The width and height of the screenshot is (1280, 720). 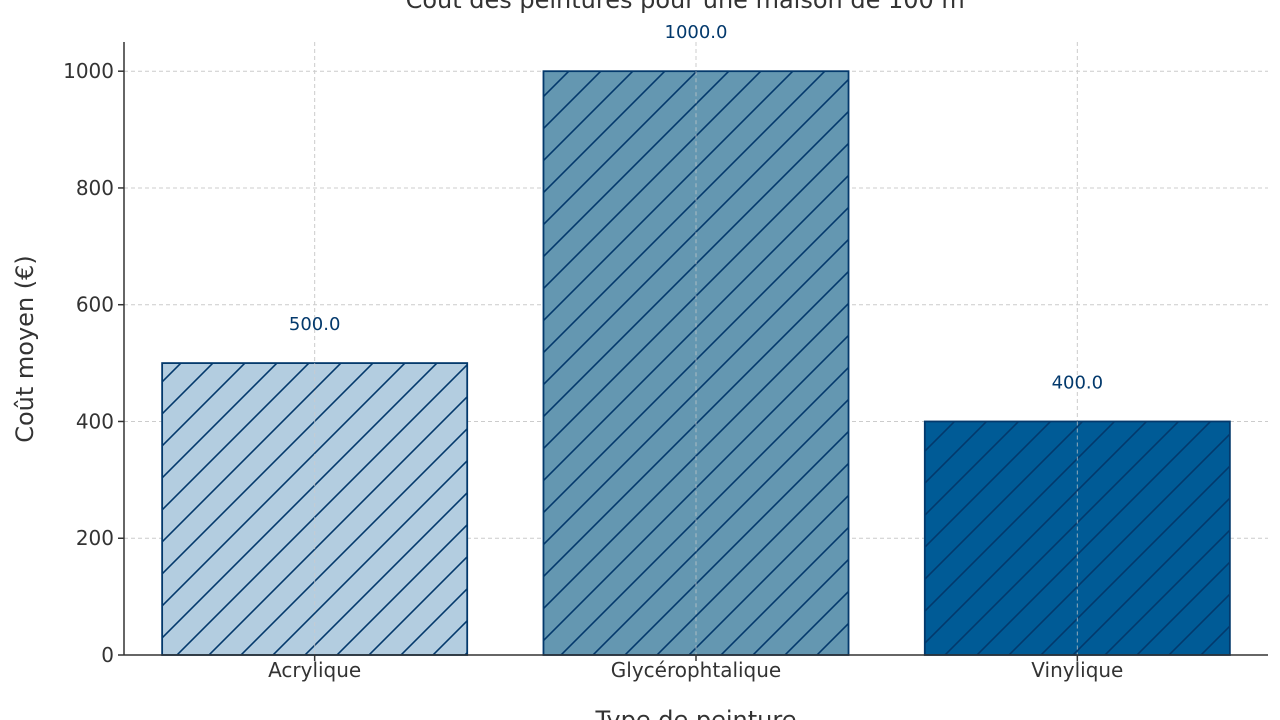 What do you see at coordinates (314, 670) in the screenshot?
I see `x-tick-label: Acrylique` at bounding box center [314, 670].